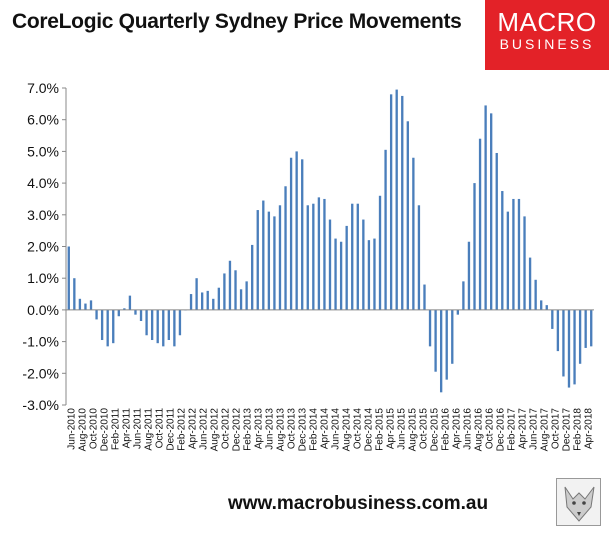 Image resolution: width=609 pixels, height=533 pixels. What do you see at coordinates (358, 503) in the screenshot?
I see `footer-url: www.macrobusiness.com.au` at bounding box center [358, 503].